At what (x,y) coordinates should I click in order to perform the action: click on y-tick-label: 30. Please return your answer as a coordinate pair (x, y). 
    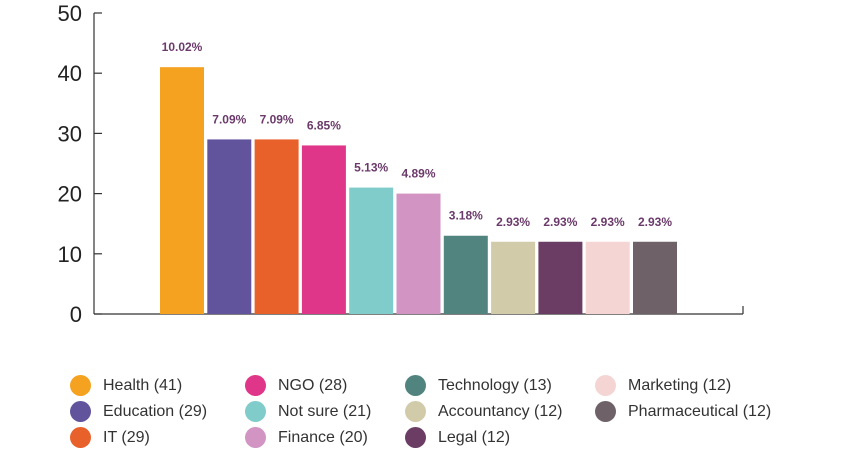
    Looking at the image, I should click on (70, 133).